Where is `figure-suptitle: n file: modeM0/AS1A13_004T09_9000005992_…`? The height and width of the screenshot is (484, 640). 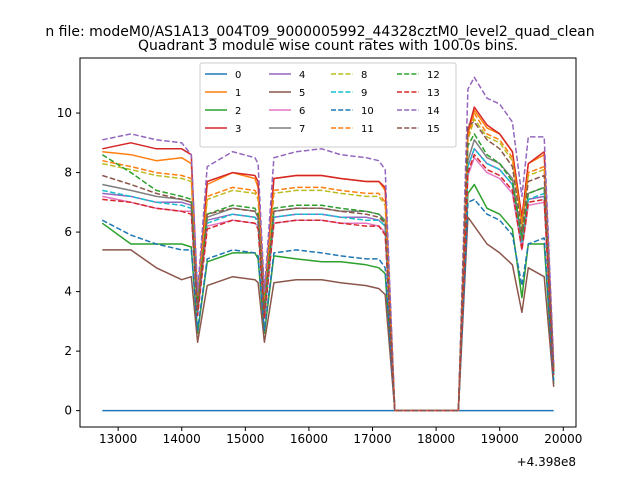 figure-suptitle: n file: modeM0/AS1A13_004T09_9000005992_… is located at coordinates (319, 32).